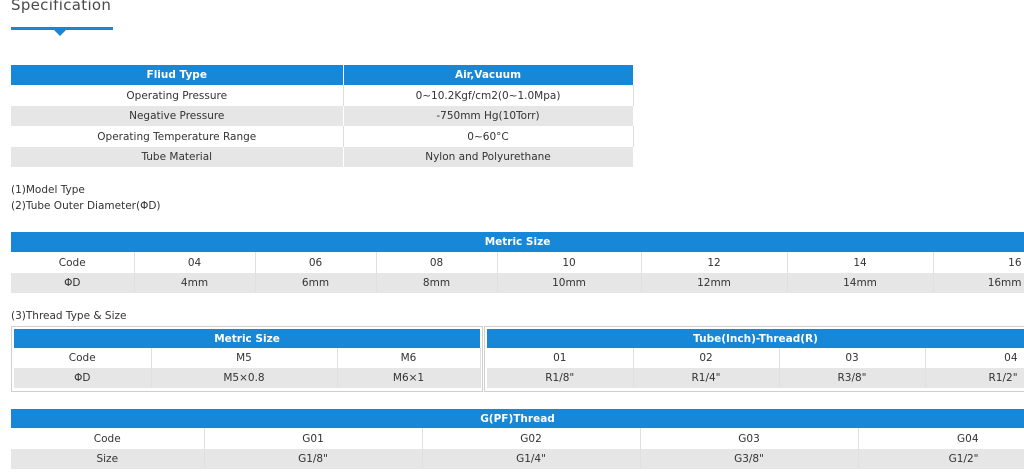 The height and width of the screenshot is (473, 1024). I want to click on table-cell: G01, so click(313, 438).